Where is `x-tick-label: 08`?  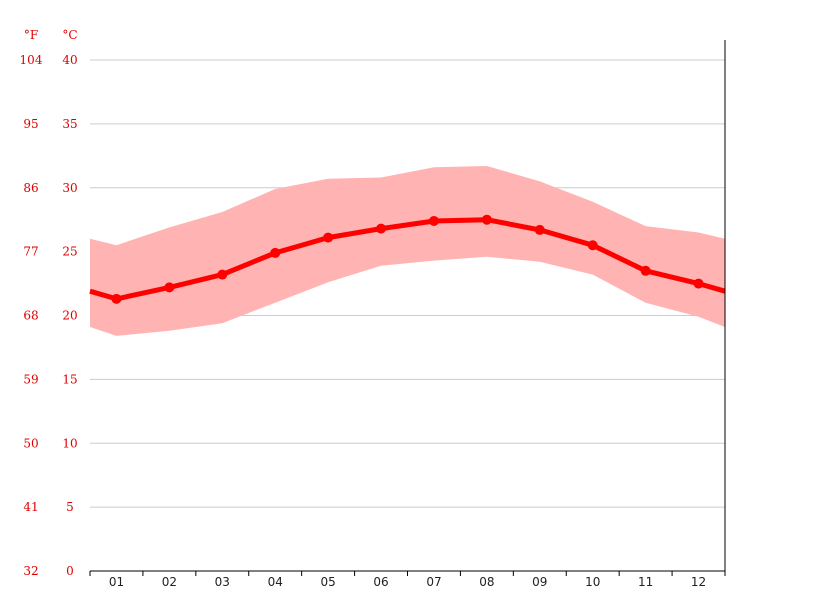
x-tick-label: 08 is located at coordinates (486, 582).